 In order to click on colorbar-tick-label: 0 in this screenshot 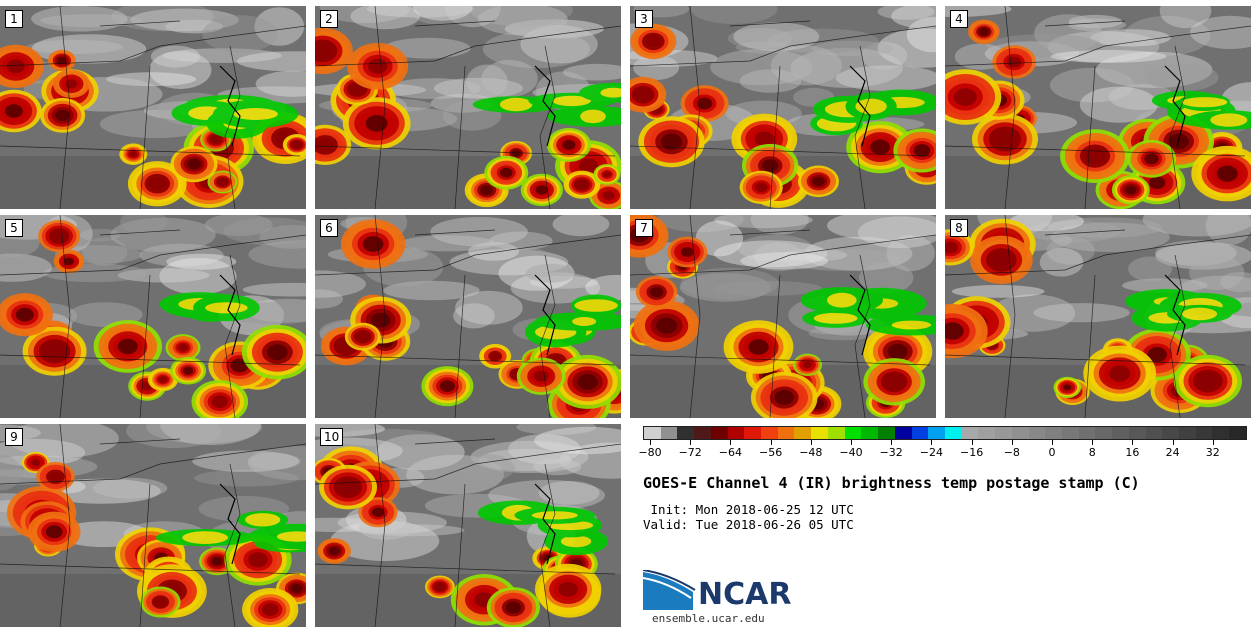, I will do `click(1052, 452)`.